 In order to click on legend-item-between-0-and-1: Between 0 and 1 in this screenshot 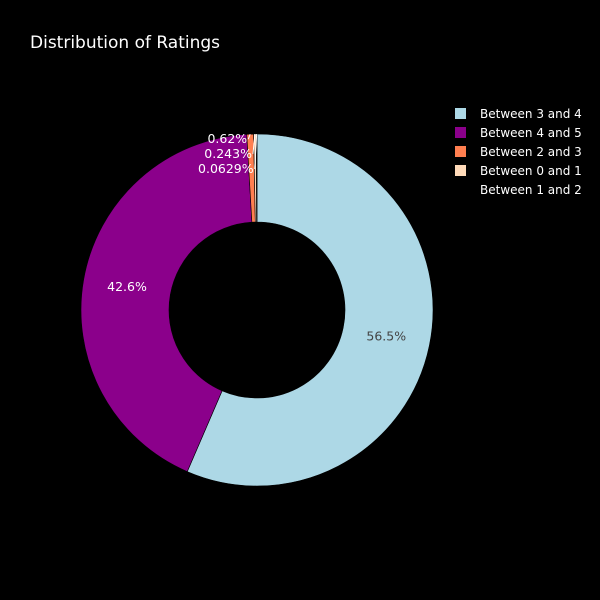, I will do `click(518, 171)`.